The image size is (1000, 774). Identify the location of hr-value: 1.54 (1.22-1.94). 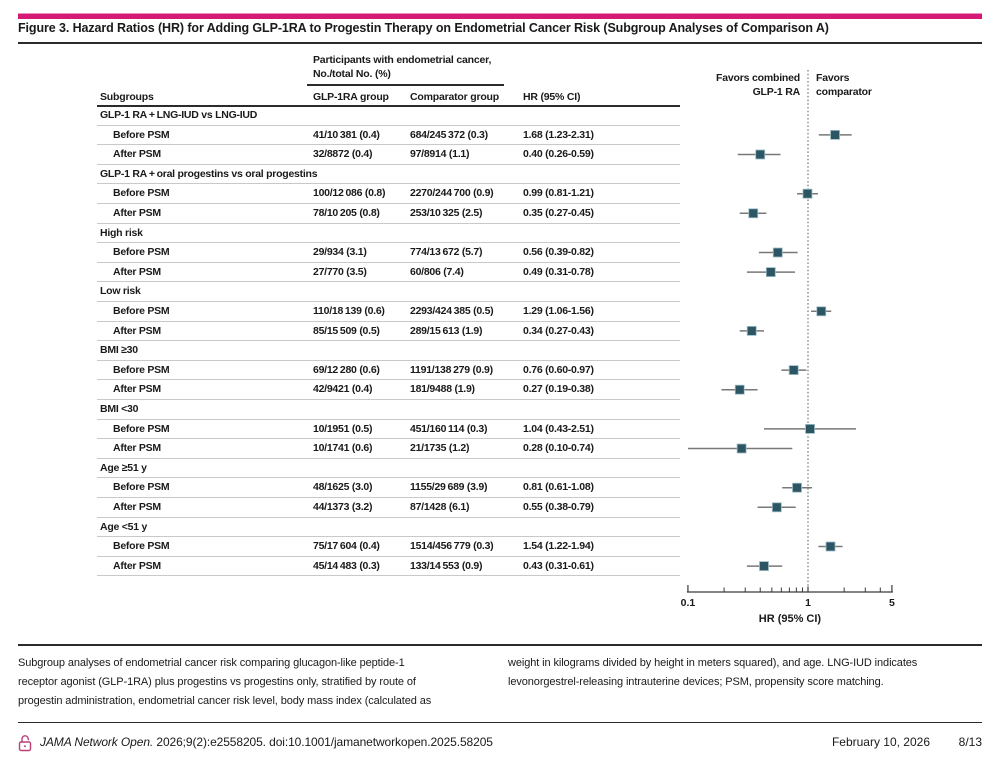
(558, 546).